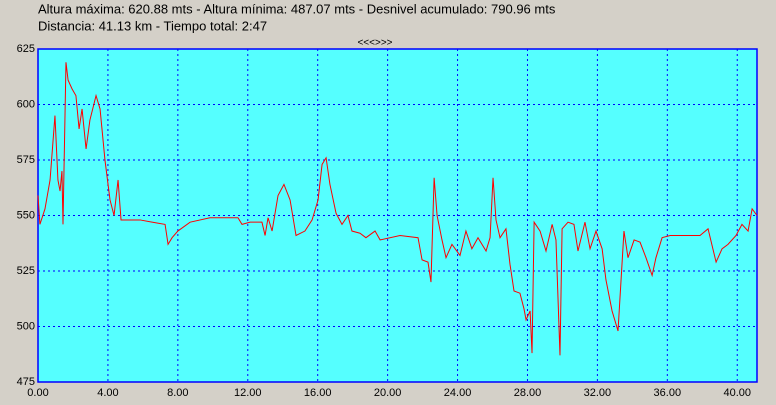 The height and width of the screenshot is (405, 776). What do you see at coordinates (668, 393) in the screenshot?
I see `x-tick-label: 36.00` at bounding box center [668, 393].